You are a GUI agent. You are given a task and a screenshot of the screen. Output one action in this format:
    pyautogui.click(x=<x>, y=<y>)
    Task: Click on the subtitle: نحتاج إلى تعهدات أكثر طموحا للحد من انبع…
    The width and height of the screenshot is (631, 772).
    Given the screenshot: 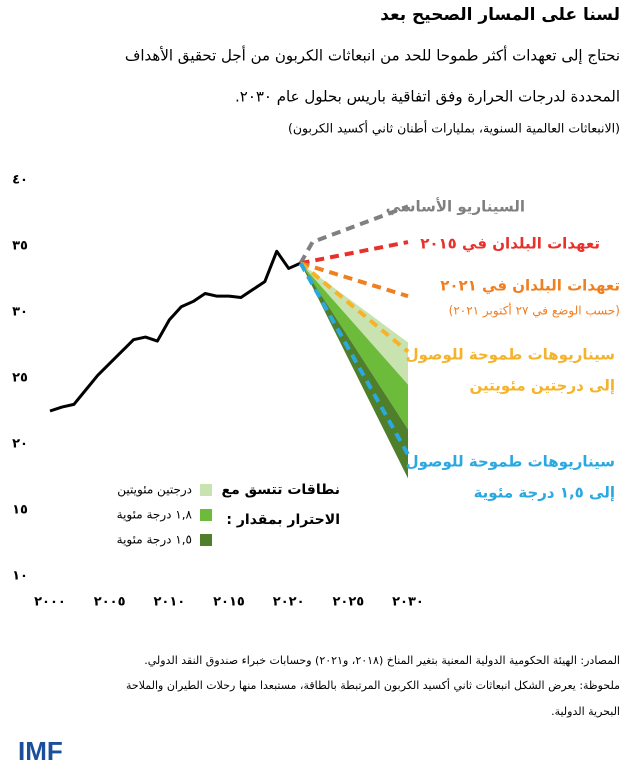 What is the action you would take?
    pyautogui.click(x=372, y=56)
    